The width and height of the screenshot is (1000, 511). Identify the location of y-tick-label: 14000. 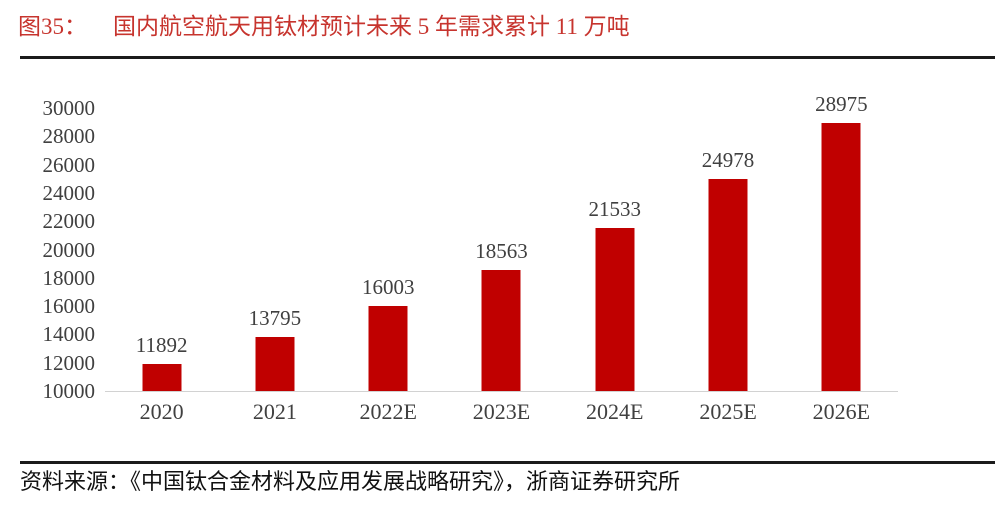
(69, 334).